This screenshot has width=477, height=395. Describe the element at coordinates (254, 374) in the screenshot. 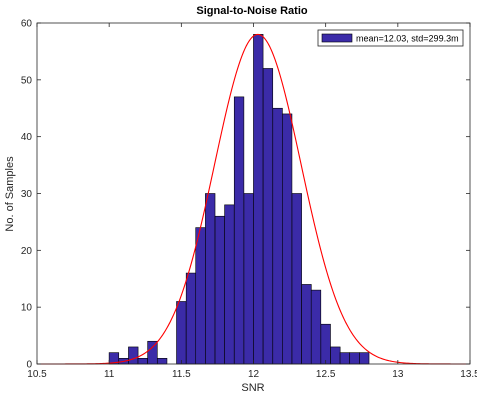

I see `x-tick-label: 12` at that location.